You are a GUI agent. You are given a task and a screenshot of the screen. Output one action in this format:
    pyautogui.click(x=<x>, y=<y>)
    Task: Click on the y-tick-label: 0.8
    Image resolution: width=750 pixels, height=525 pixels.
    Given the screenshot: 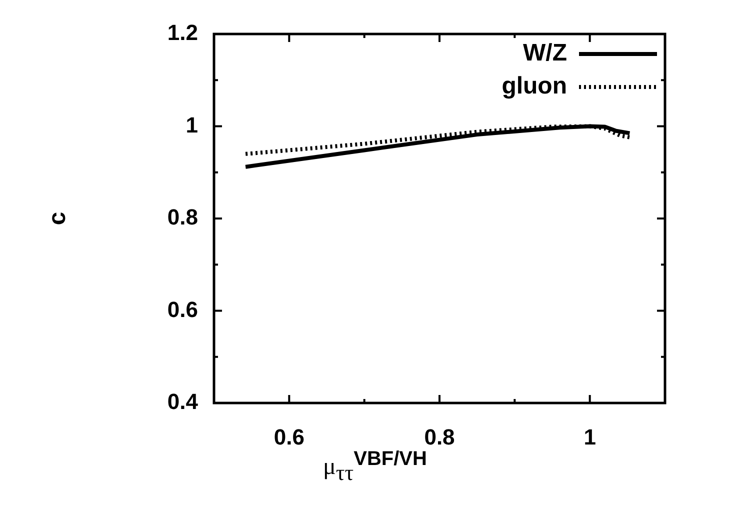 What is the action you would take?
    pyautogui.click(x=182, y=217)
    